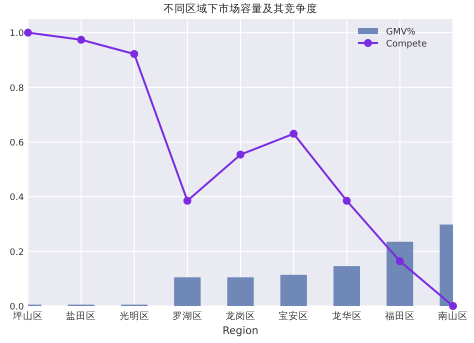 This screenshot has width=474, height=343. Describe the element at coordinates (399, 316) in the screenshot. I see `x-tick-label: 福田区` at that location.